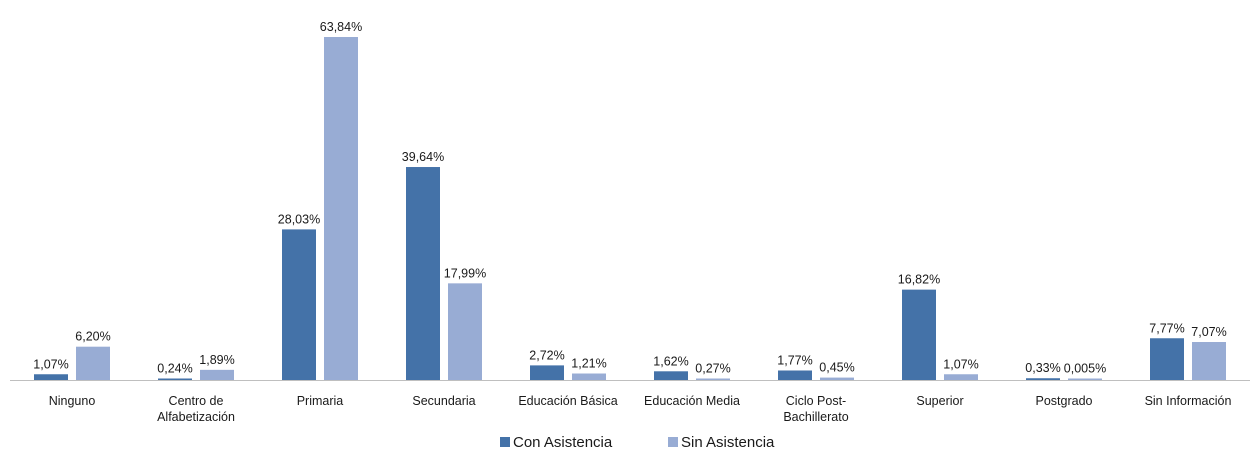 This screenshot has height=453, width=1260. Describe the element at coordinates (341, 27) in the screenshot. I see `data-label: 63,84%` at that location.